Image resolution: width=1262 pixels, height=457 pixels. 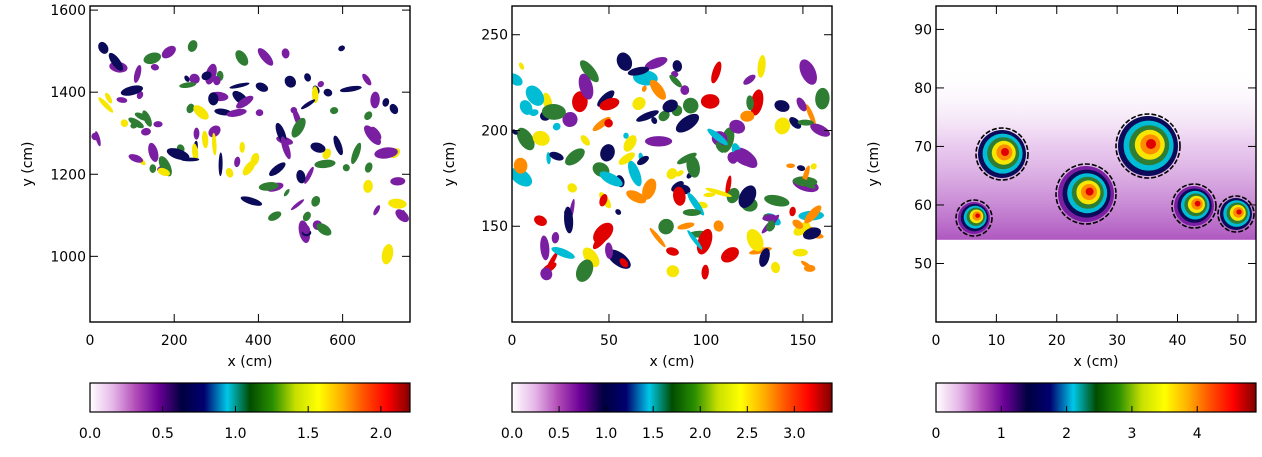 What do you see at coordinates (996, 341) in the screenshot?
I see `x-tick-label: 10` at bounding box center [996, 341].